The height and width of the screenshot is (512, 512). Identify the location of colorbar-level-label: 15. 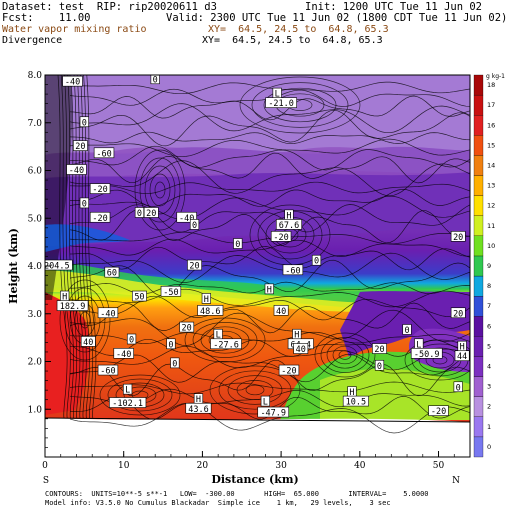
(491, 145).